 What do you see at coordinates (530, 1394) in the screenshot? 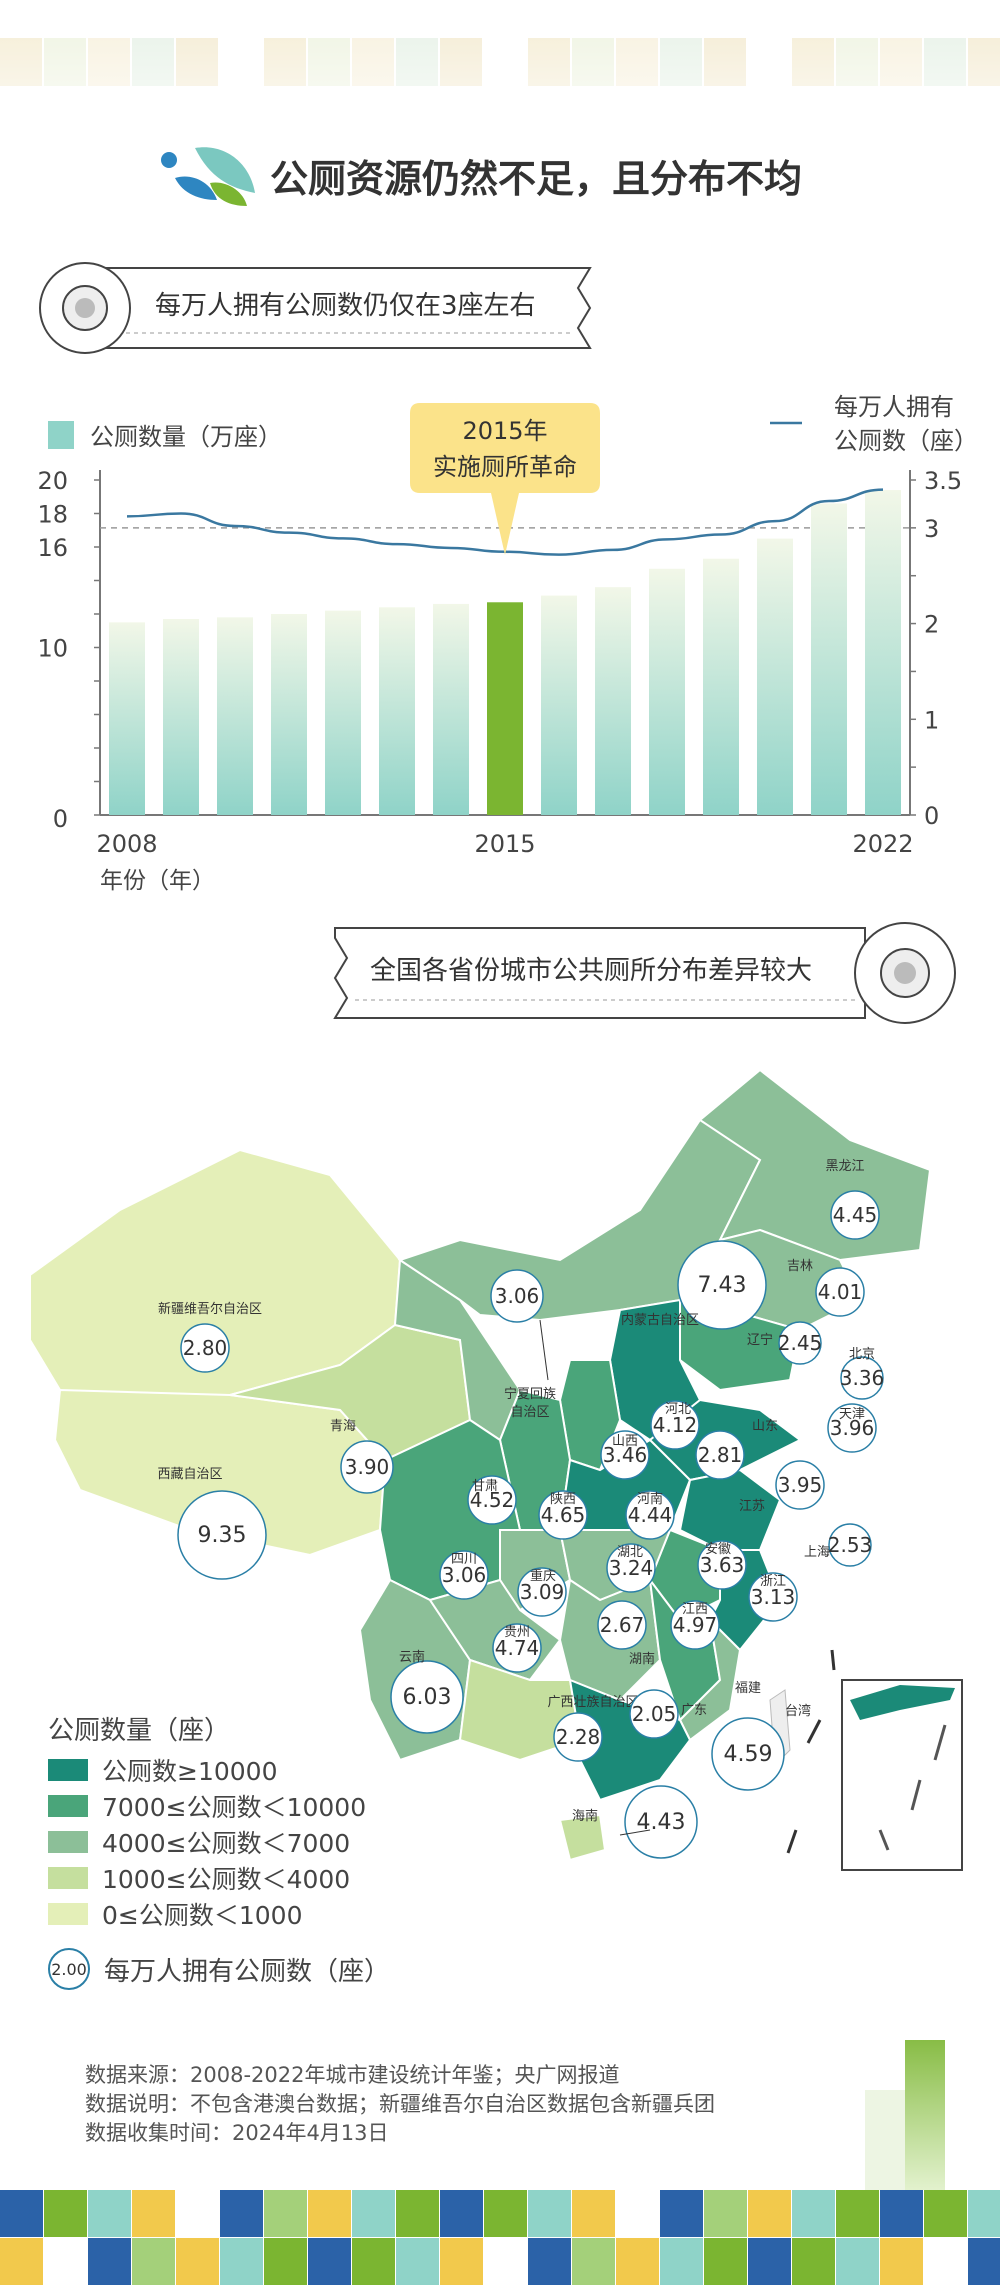
I see `province-name-宁夏回族自治区: 宁夏回族` at bounding box center [530, 1394].